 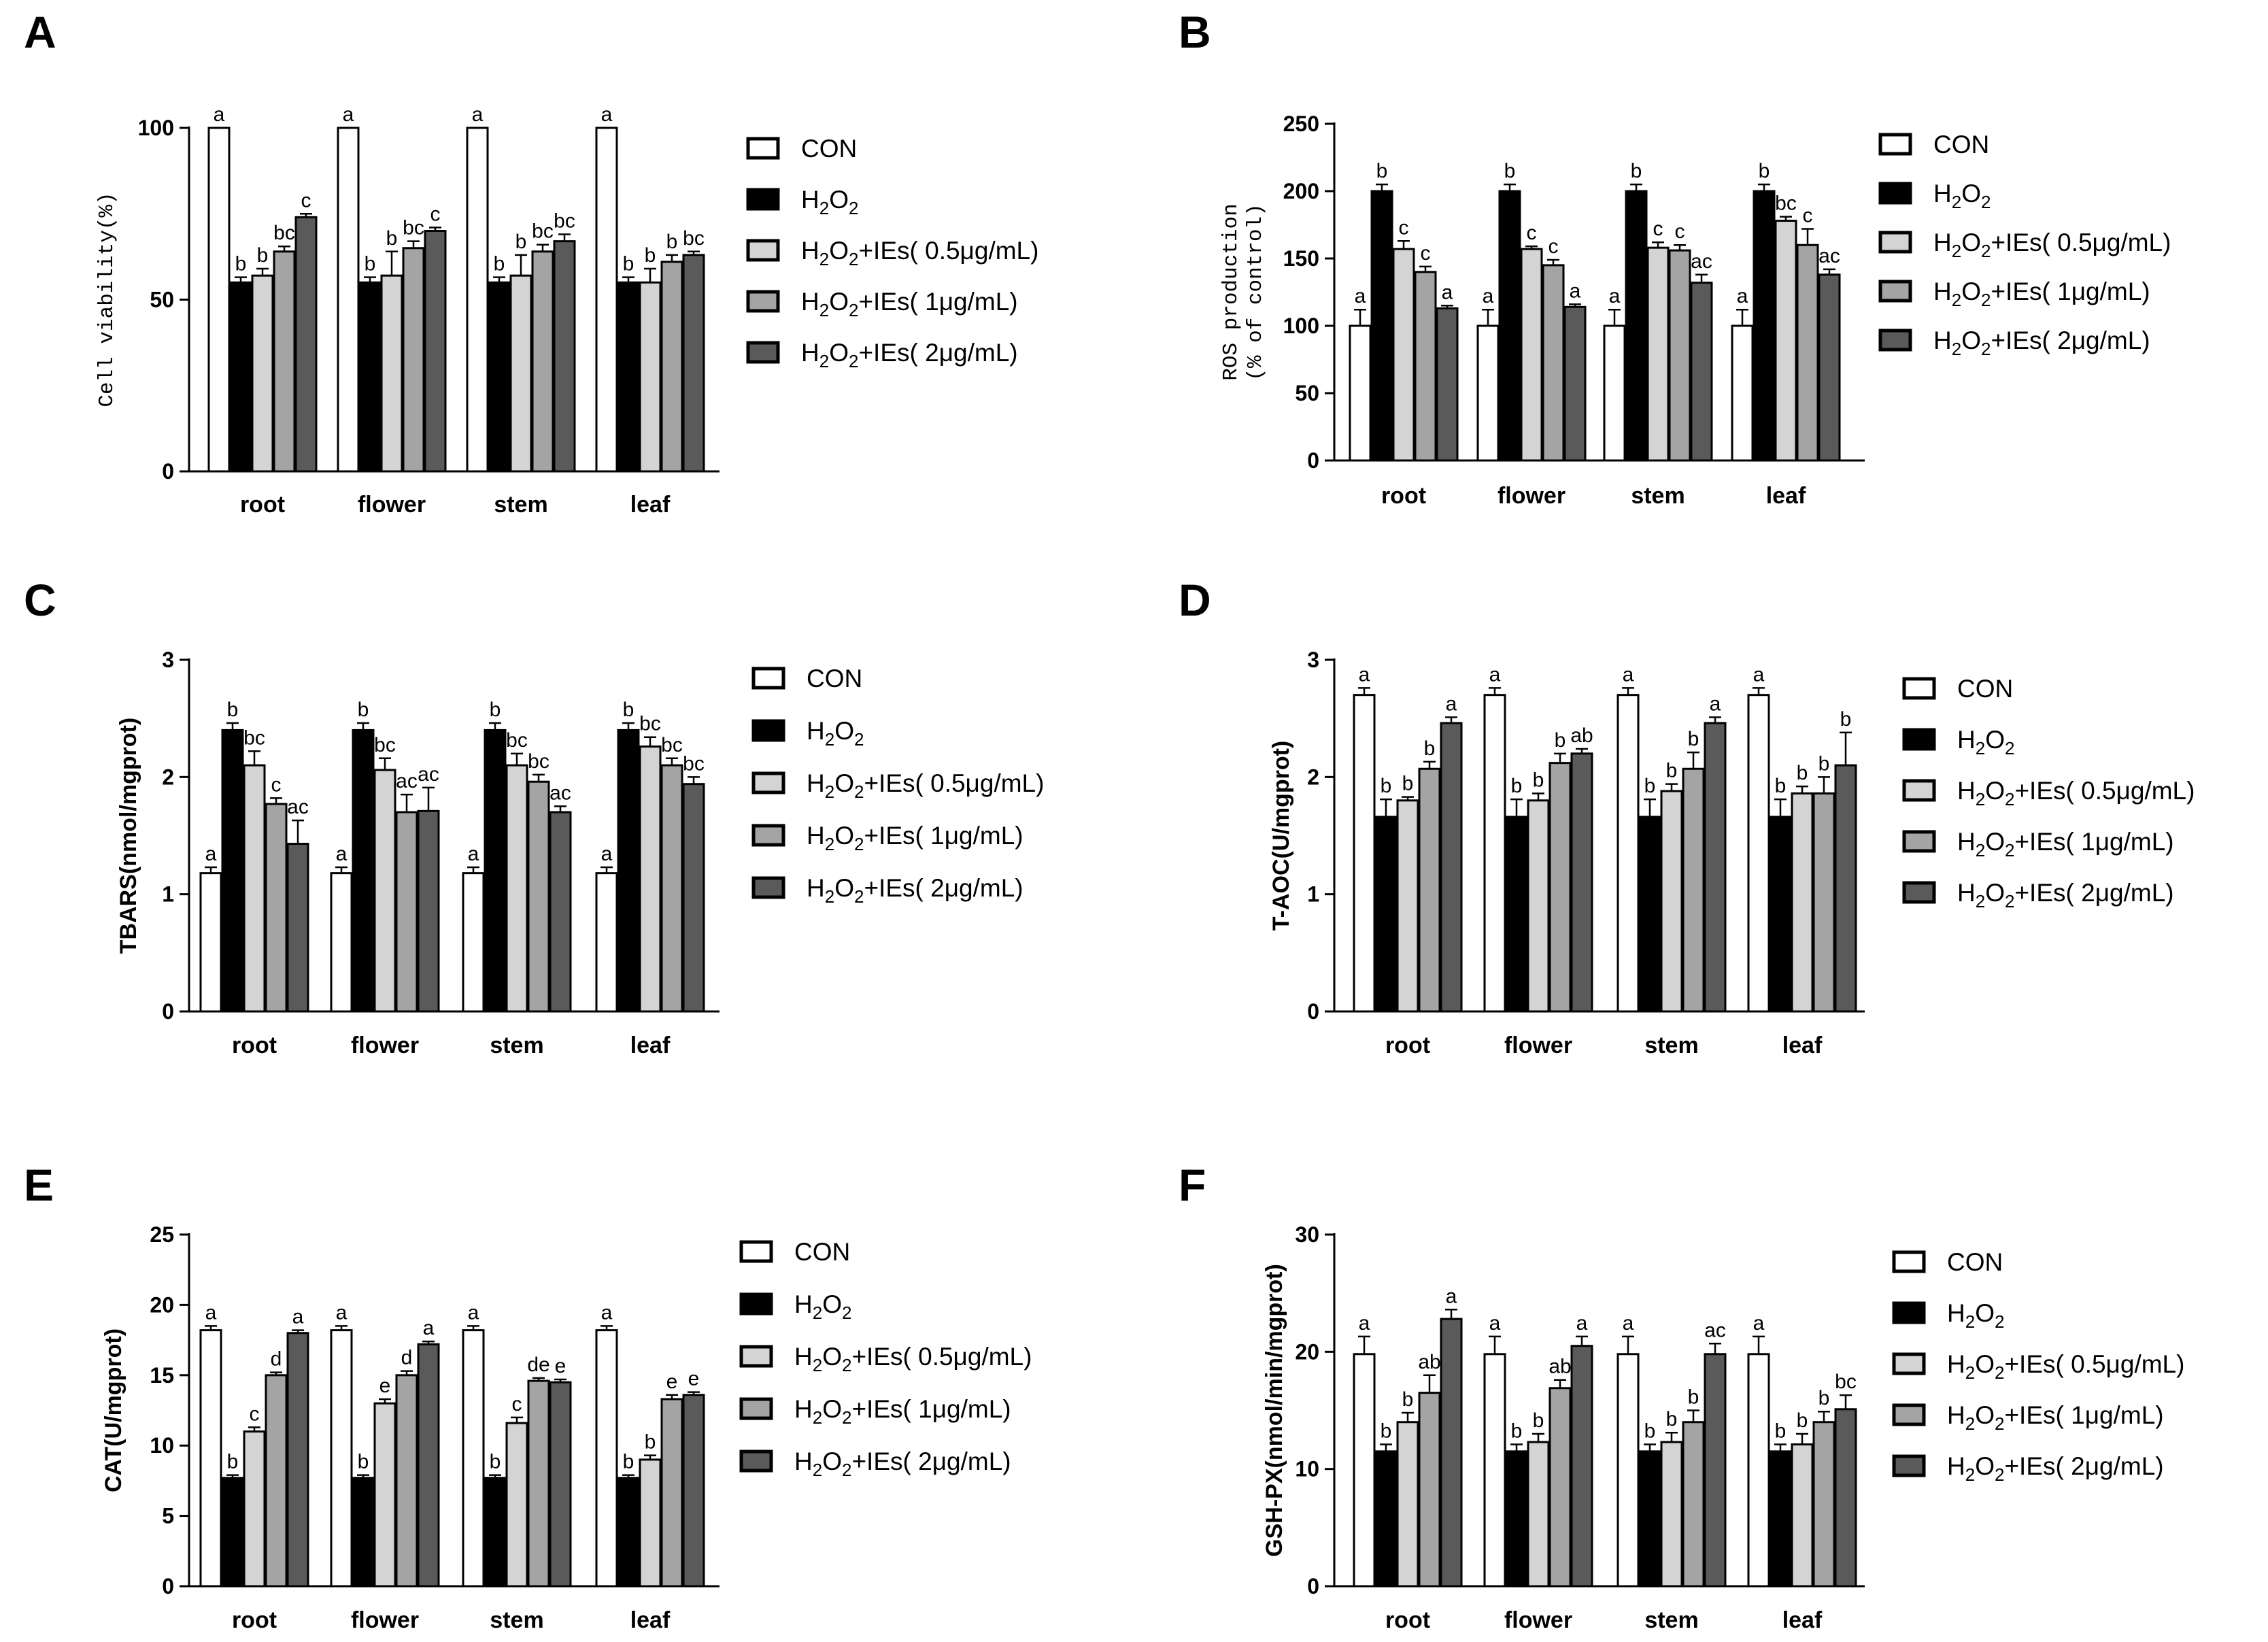 I want to click on y-axis-label-b: ROS production(% of control), so click(x=1243, y=291).